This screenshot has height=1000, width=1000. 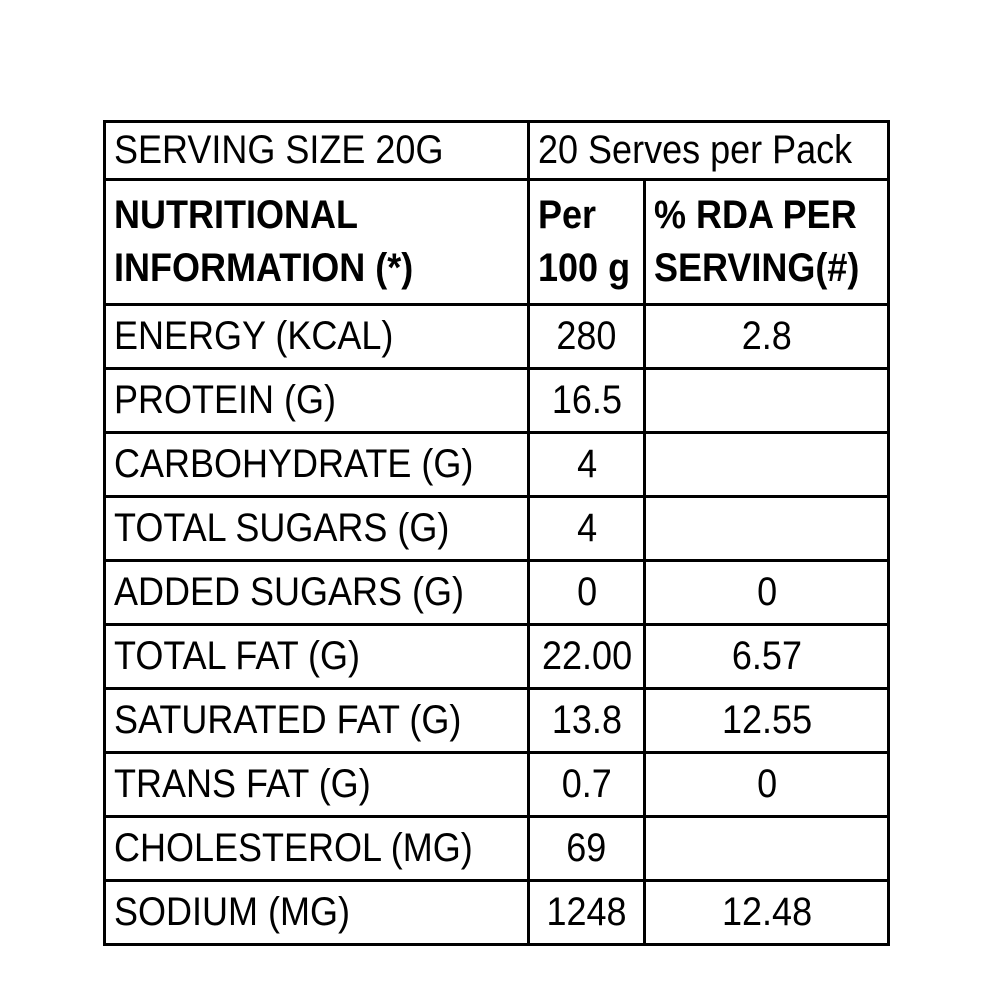 I want to click on per-100g-value-cell: 1248, so click(x=586, y=912).